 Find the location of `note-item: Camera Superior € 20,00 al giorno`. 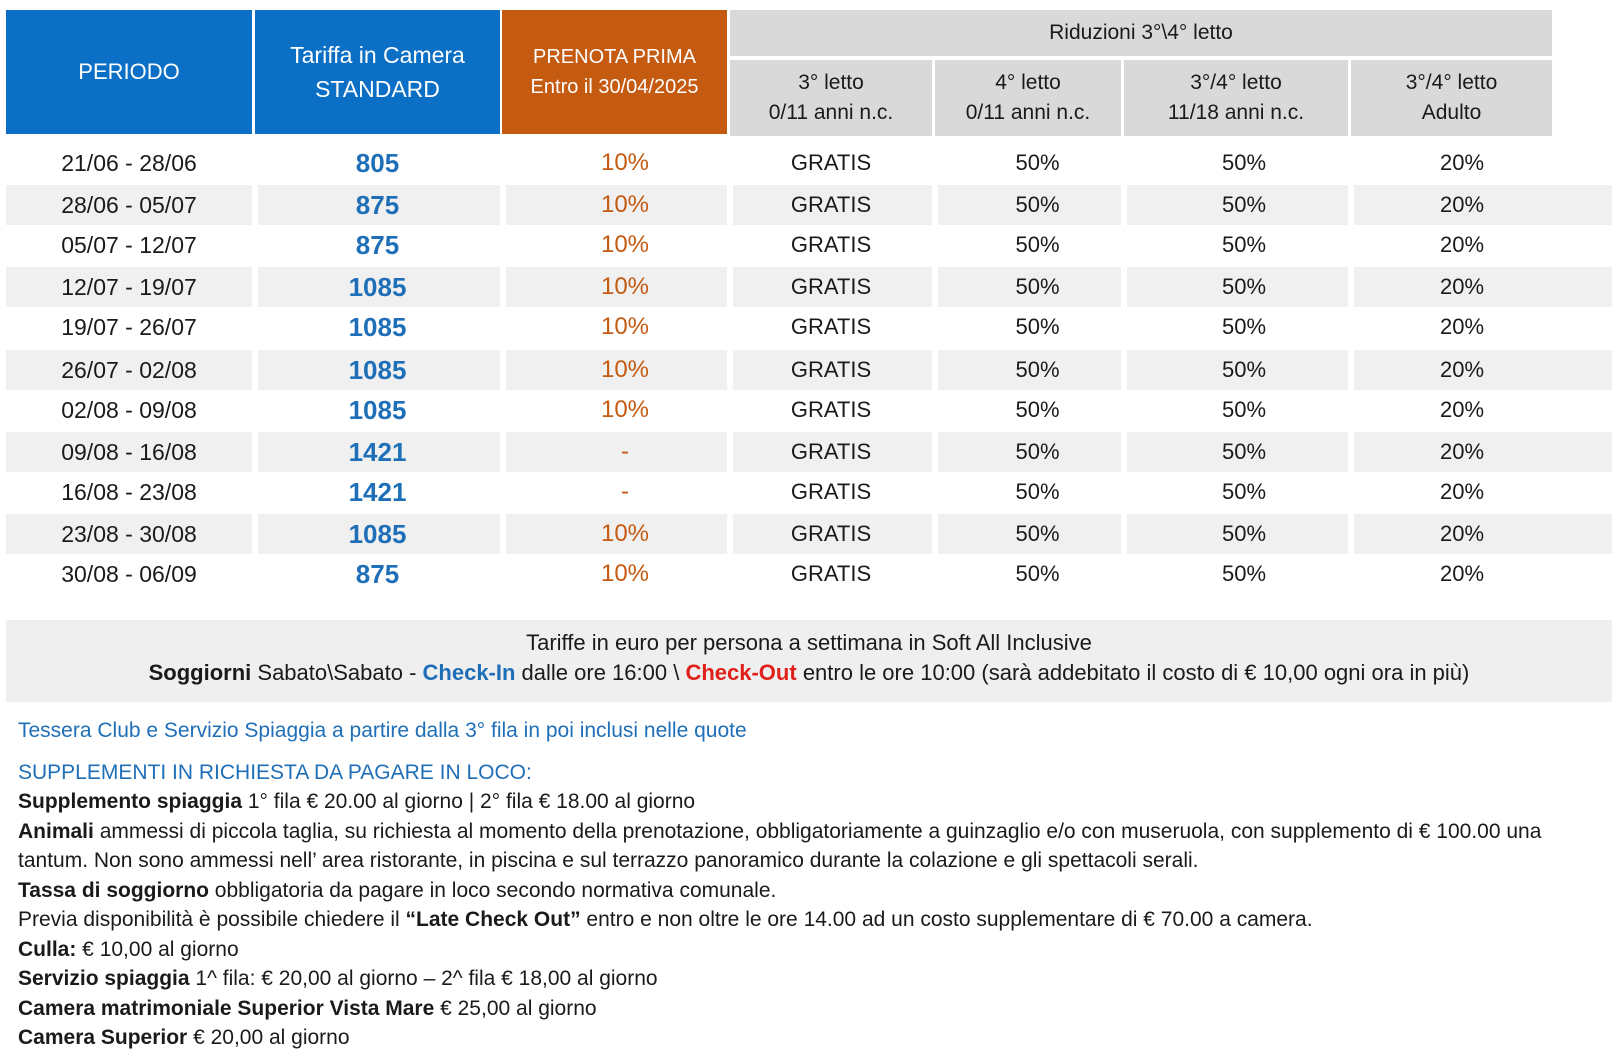

note-item: Camera Superior € 20,00 al giorno is located at coordinates (798, 1038).